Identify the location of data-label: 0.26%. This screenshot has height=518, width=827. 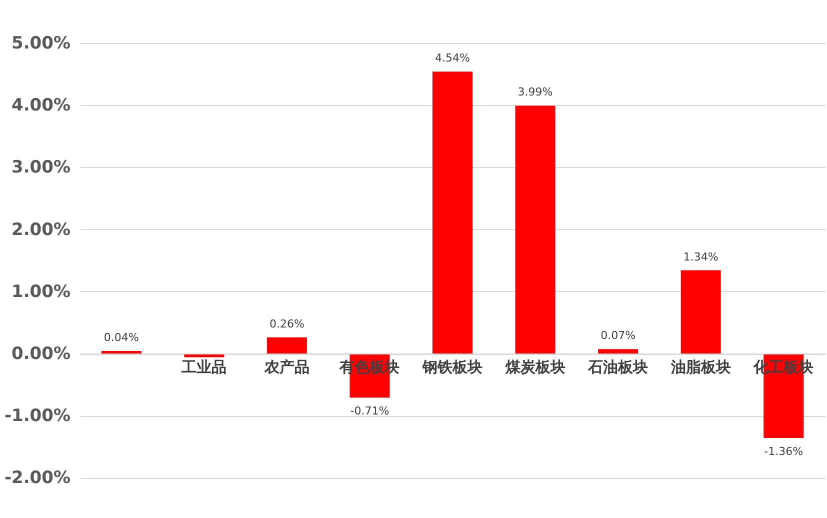
(286, 323).